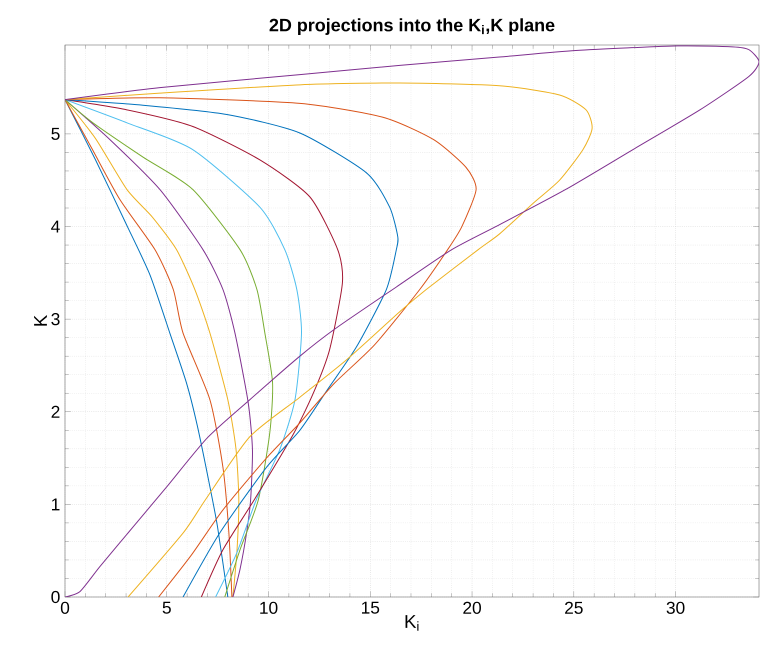  I want to click on x-tick-label: 30, so click(675, 608).